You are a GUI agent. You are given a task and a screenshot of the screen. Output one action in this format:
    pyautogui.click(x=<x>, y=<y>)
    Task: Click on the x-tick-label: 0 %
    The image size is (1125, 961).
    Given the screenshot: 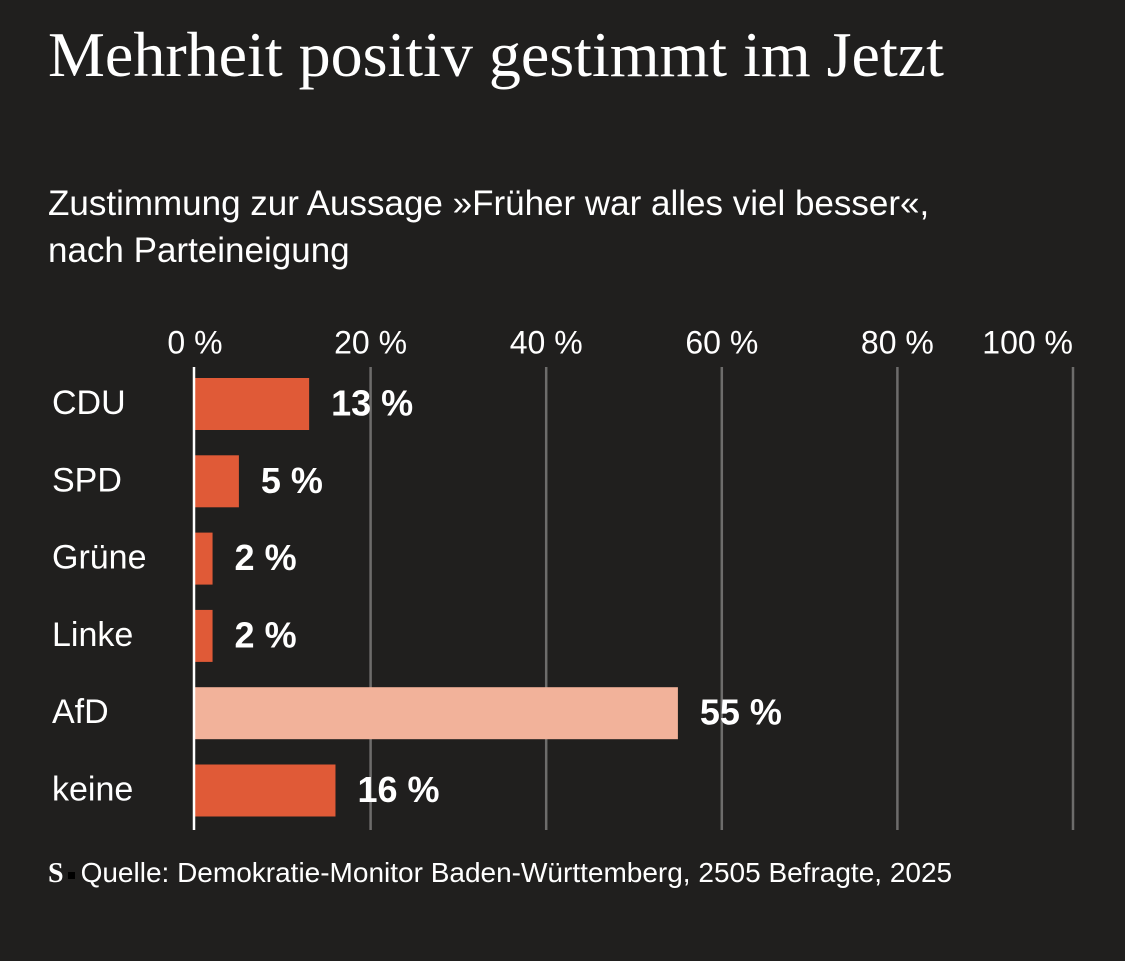 What is the action you would take?
    pyautogui.click(x=194, y=342)
    